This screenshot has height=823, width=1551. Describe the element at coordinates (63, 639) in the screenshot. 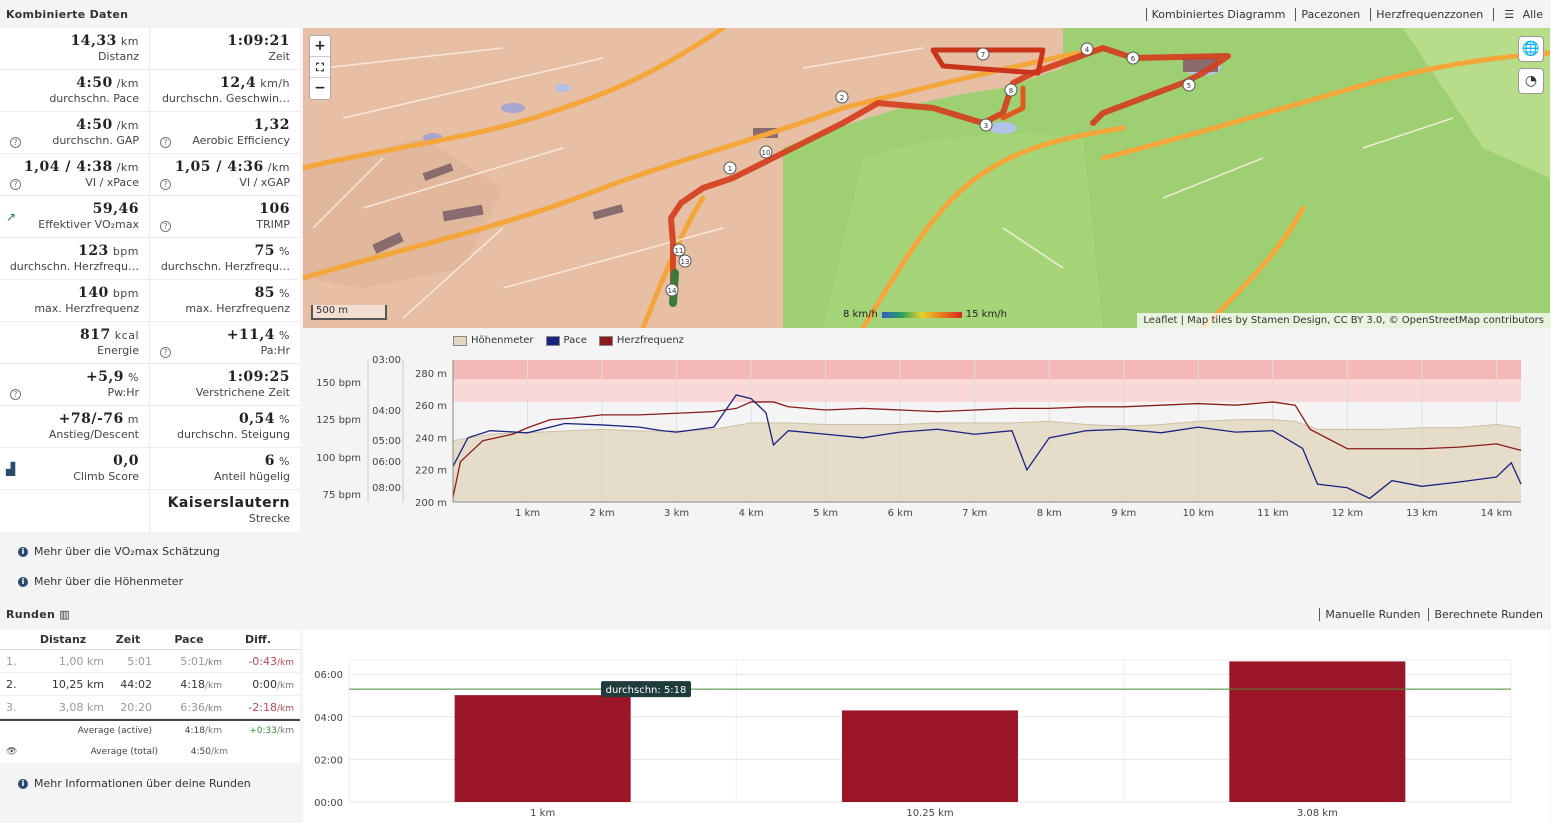

I see `column-header: Distanz` at that location.